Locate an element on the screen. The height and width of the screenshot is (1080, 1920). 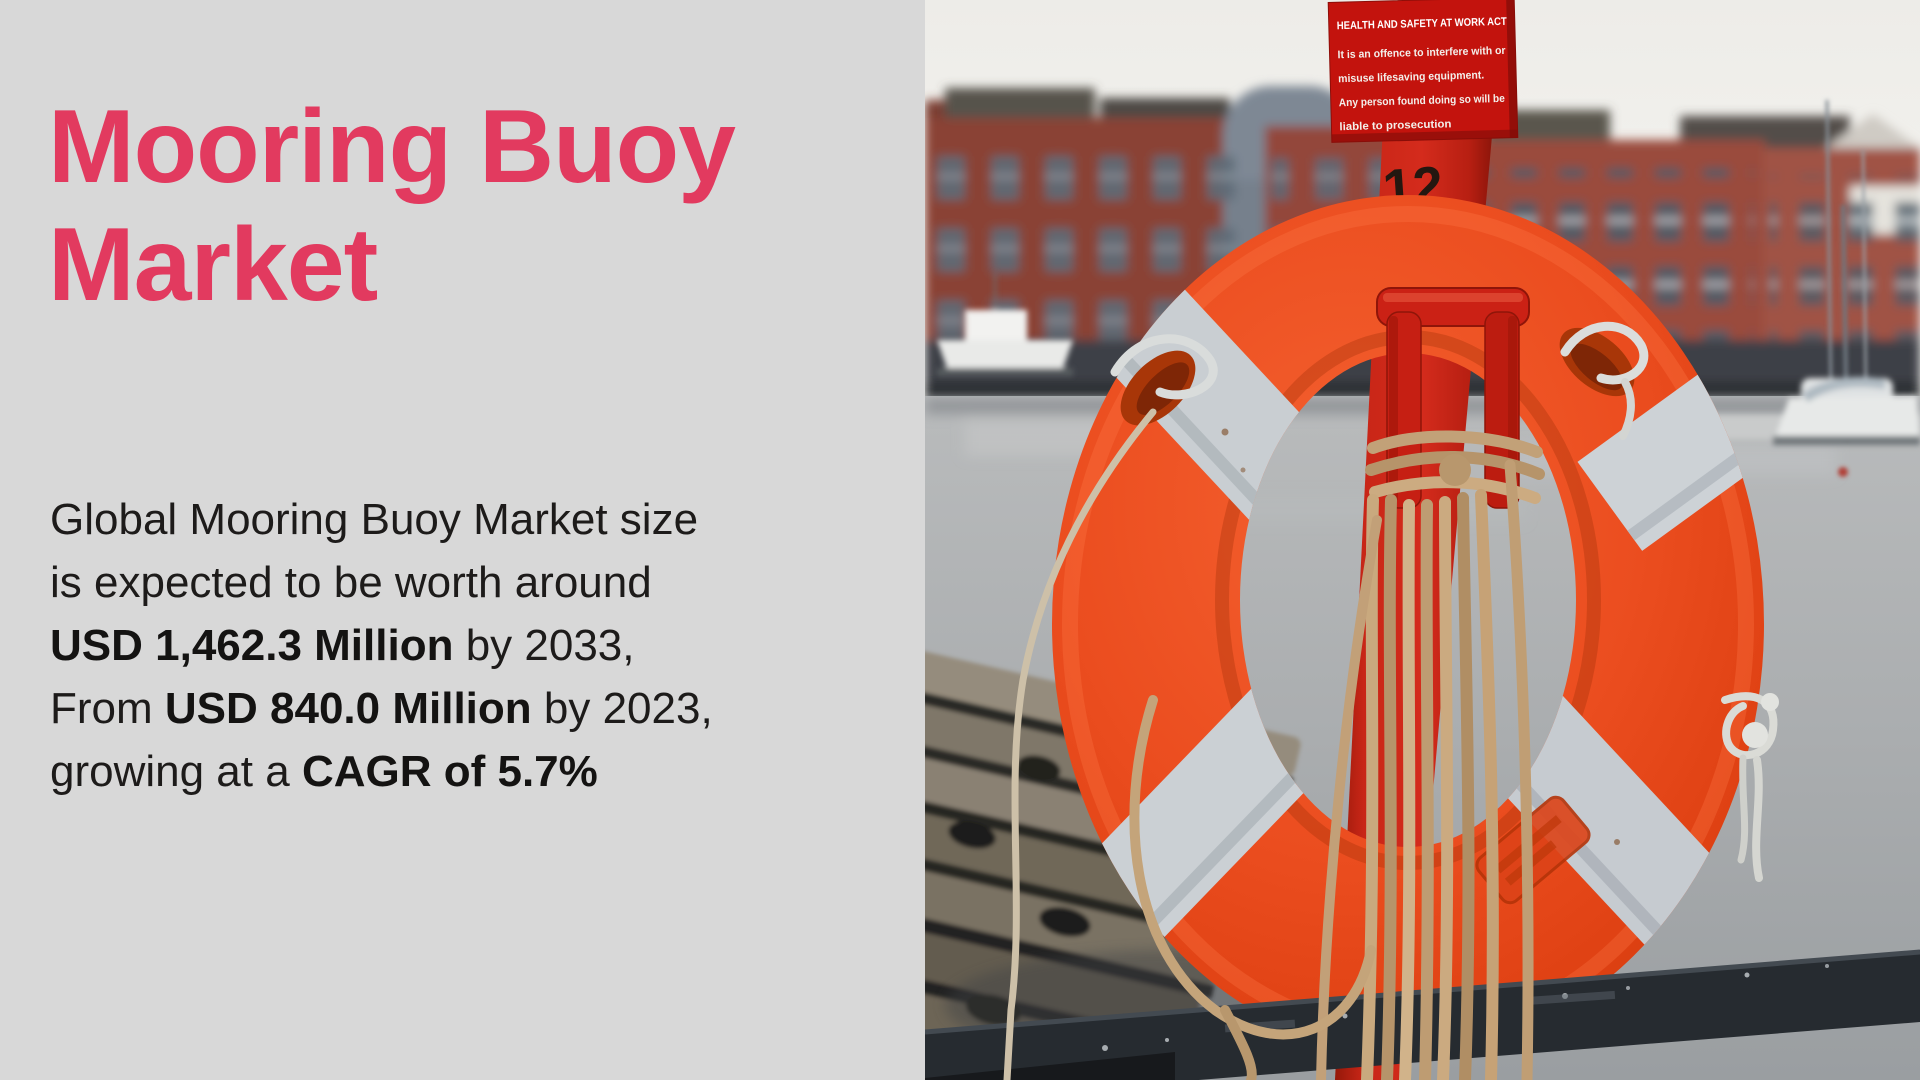
sign-heading: HEALTH AND SAFETY AT WORK ACT is located at coordinates (1422, 24).